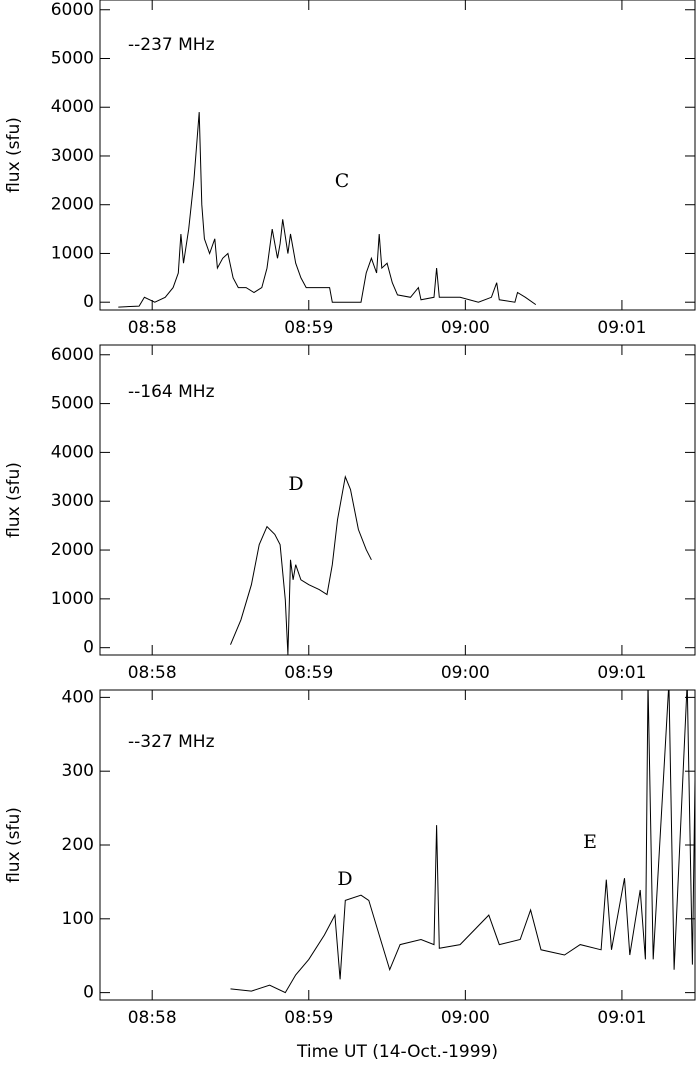 The image size is (696, 1066). Describe the element at coordinates (78, 771) in the screenshot. I see `y-tick-label: 300` at that location.